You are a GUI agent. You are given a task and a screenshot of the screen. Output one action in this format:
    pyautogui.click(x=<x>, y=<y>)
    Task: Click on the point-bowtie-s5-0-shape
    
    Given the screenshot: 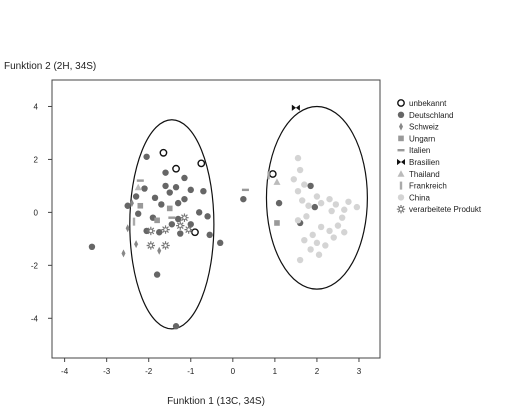 What is the action you would take?
    pyautogui.click(x=295, y=107)
    